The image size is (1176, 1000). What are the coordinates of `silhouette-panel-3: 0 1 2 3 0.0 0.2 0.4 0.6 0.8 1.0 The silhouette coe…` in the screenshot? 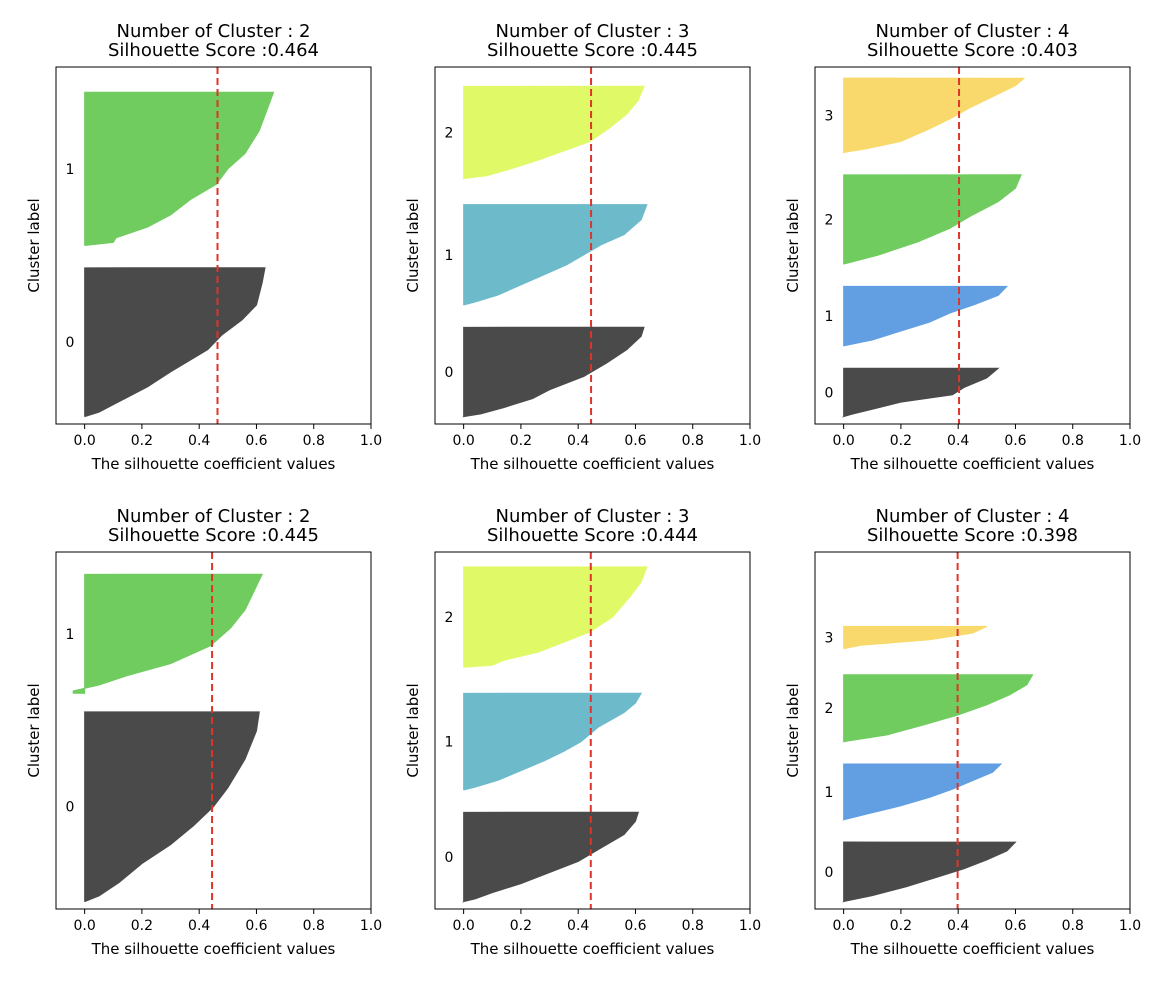 It's located at (962, 247).